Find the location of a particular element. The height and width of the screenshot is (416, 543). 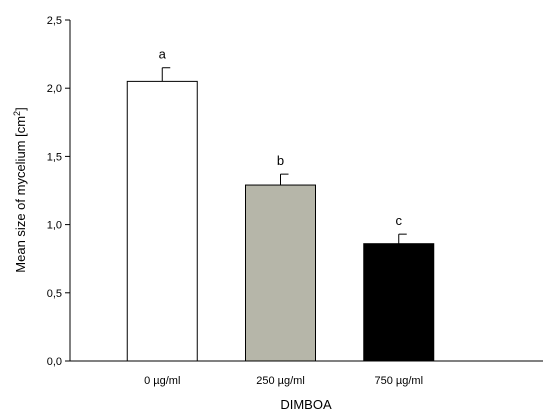

y-tick-label: 2,0 is located at coordinates (54, 89).